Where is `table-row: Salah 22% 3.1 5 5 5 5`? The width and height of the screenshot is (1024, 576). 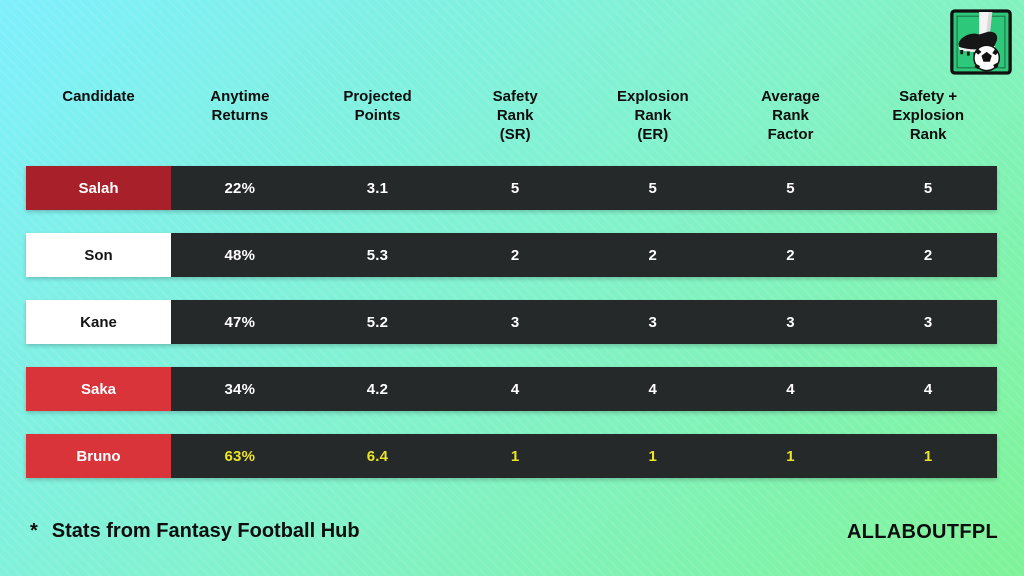
table-row: Salah 22% 3.1 5 5 5 5 is located at coordinates (511, 188).